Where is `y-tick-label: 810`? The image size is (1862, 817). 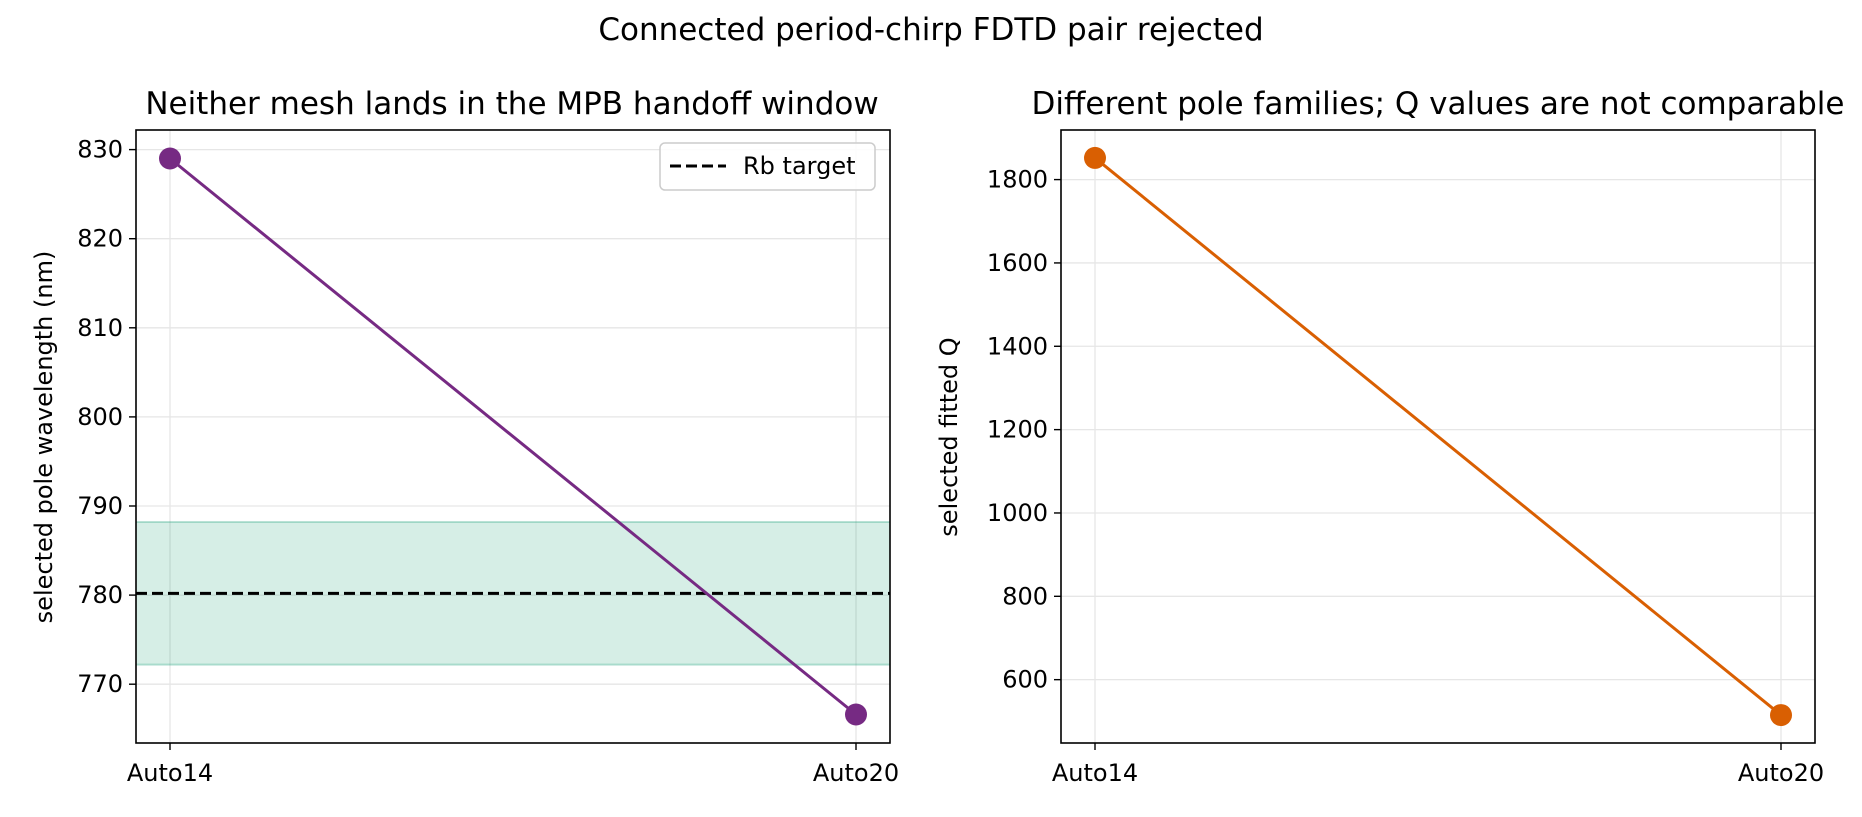
y-tick-label: 810 is located at coordinates (100, 328).